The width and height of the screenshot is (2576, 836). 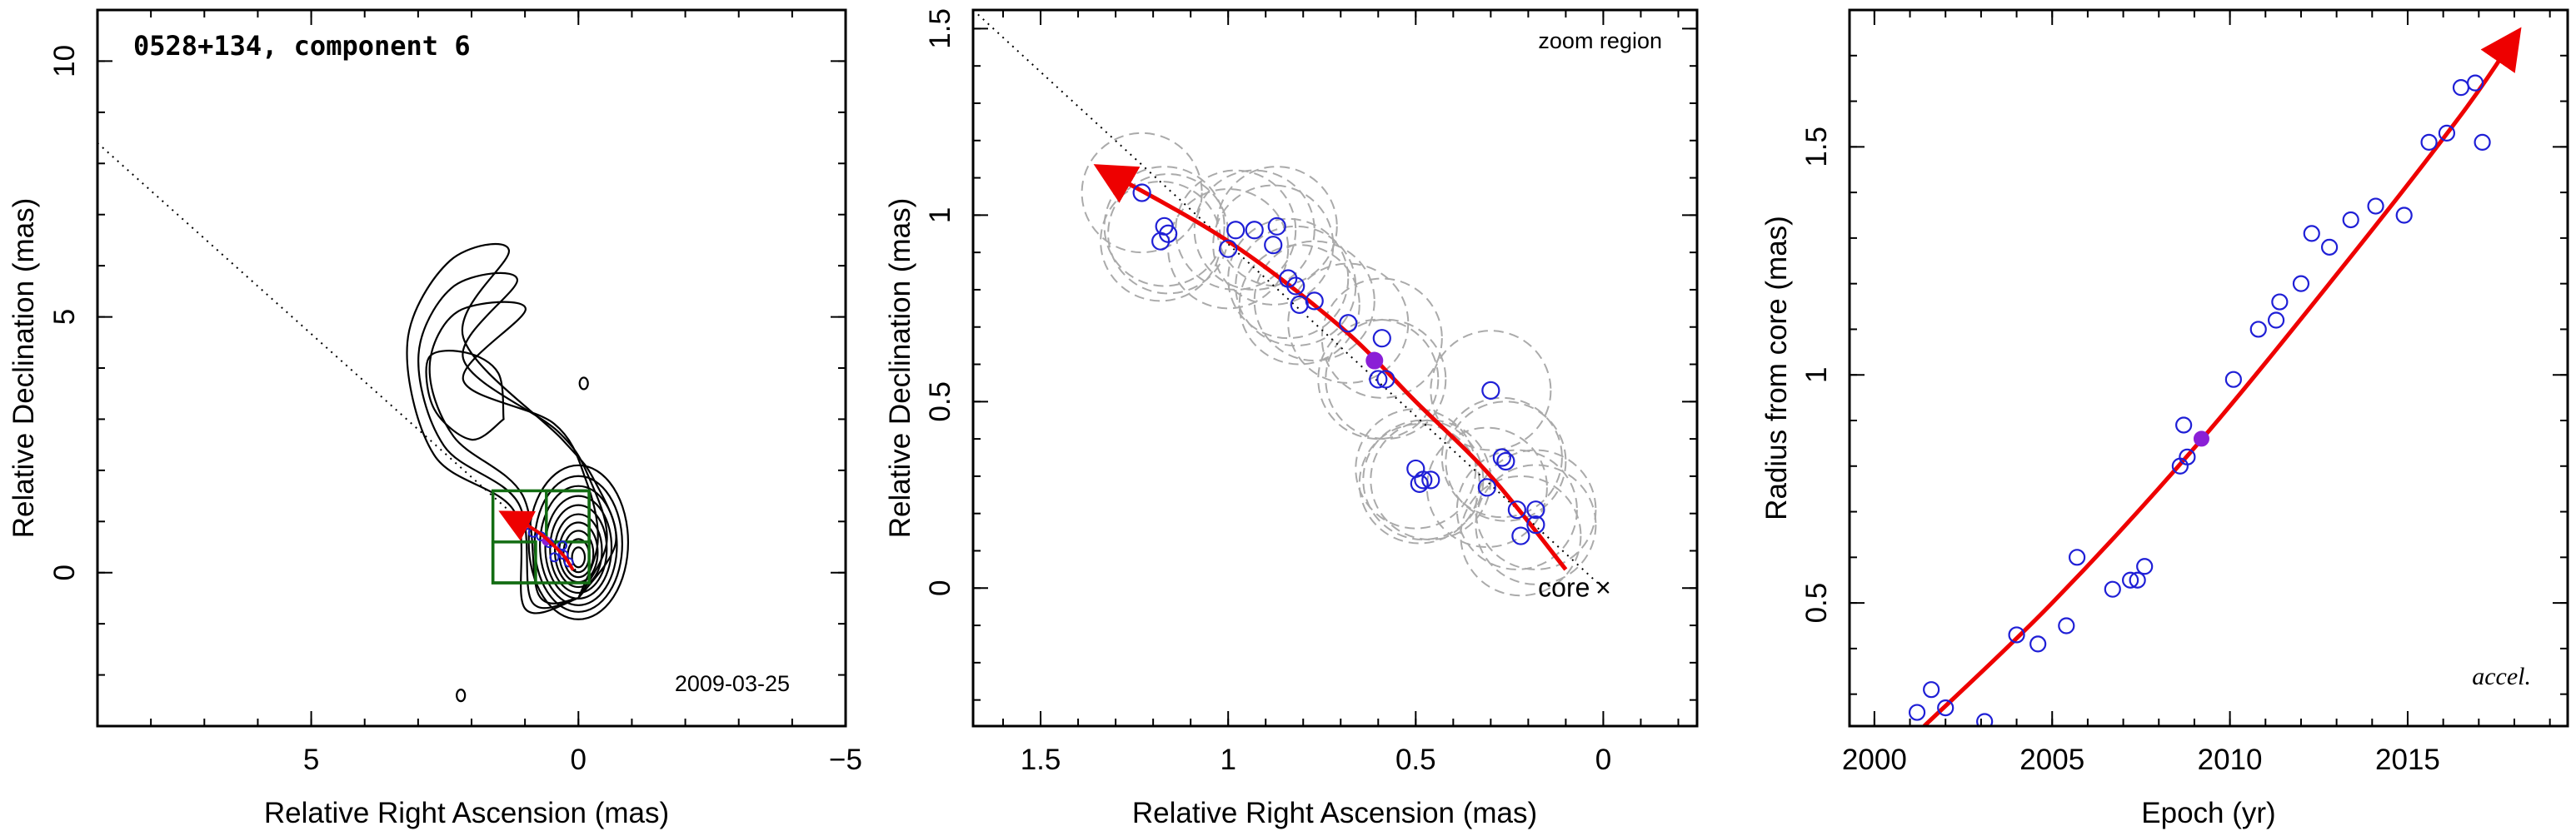 I want to click on current-epoch-measurement, so click(x=2201, y=438).